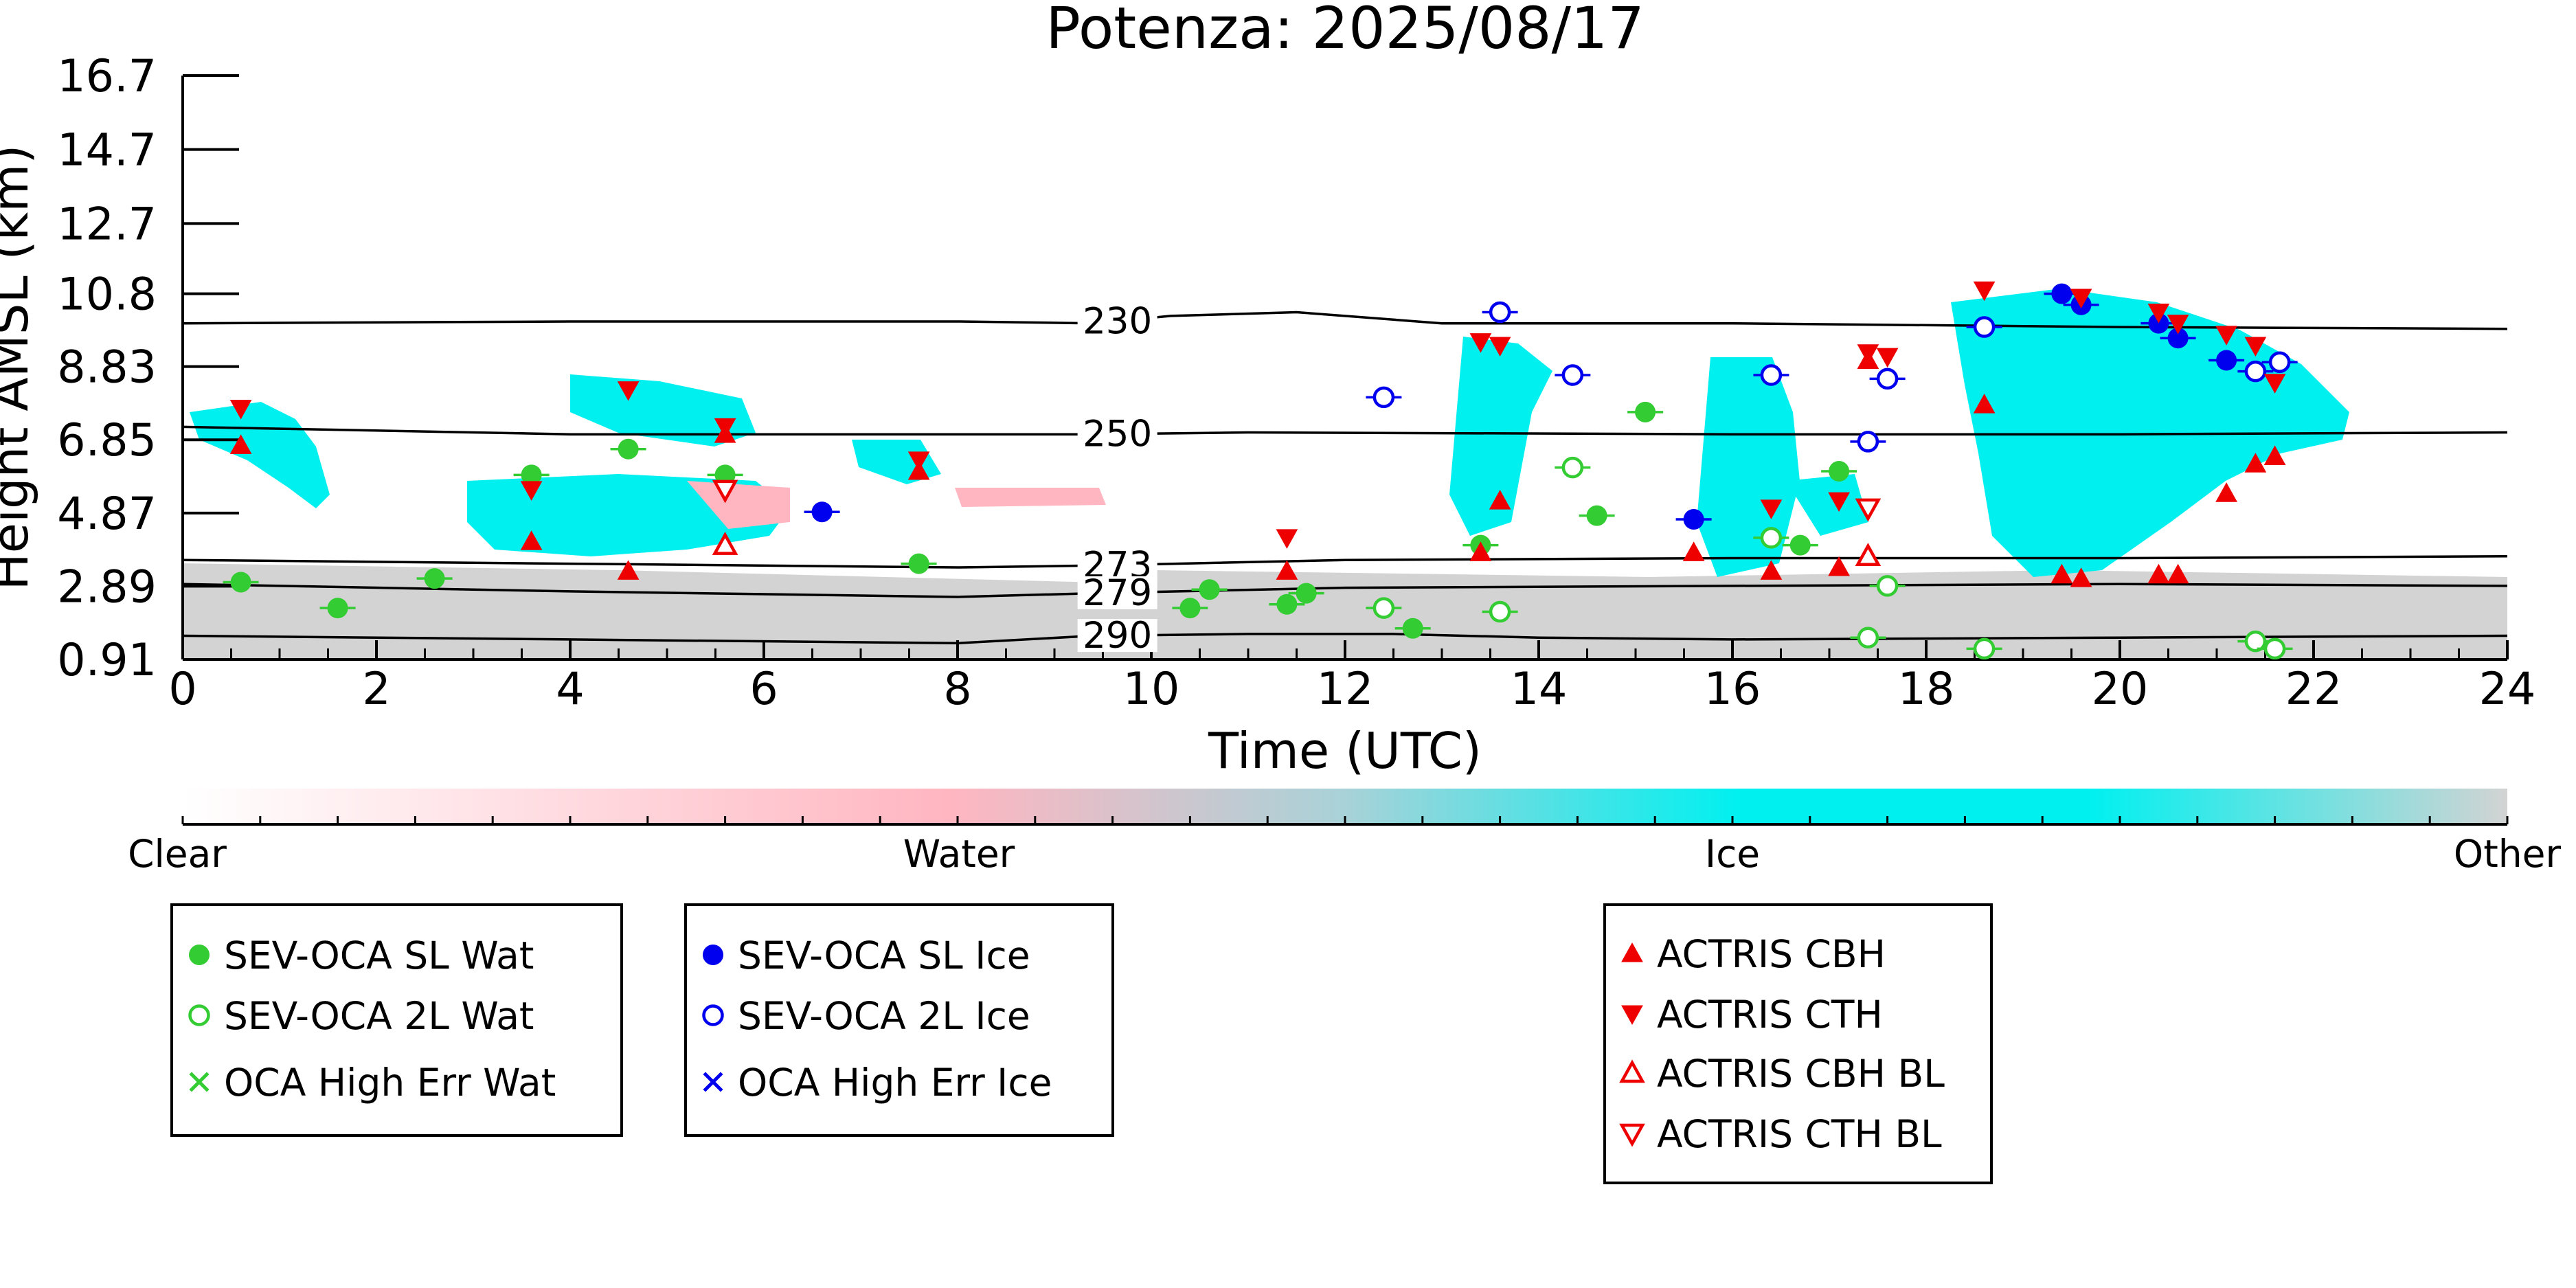 The image size is (2576, 1288). I want to click on x-ticks: 0 2 4 6 8 10 12 14 16 18 20 22 24, so click(1351, 677).